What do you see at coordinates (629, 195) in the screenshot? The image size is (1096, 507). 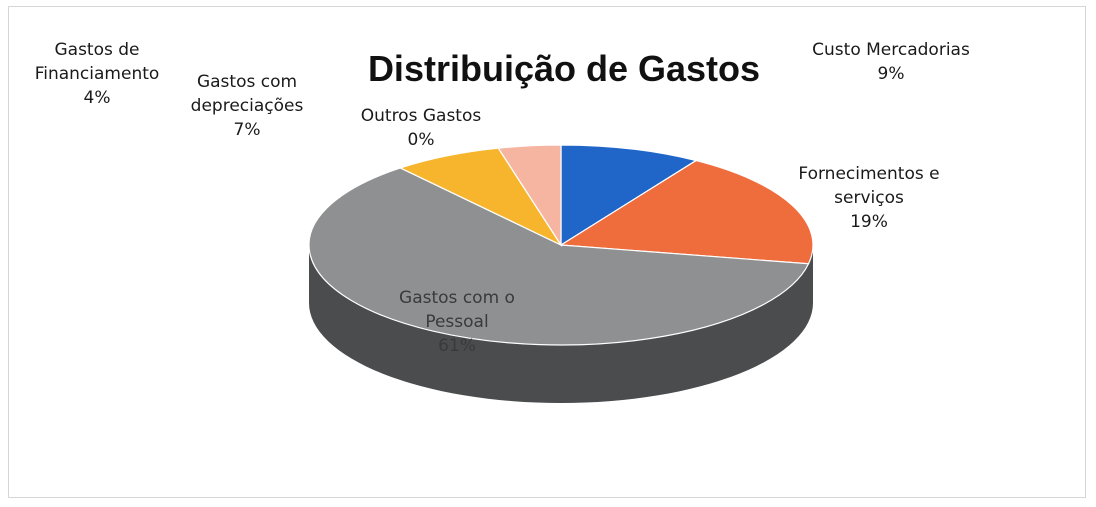 I see `pie-slice-custo-mercadorias` at bounding box center [629, 195].